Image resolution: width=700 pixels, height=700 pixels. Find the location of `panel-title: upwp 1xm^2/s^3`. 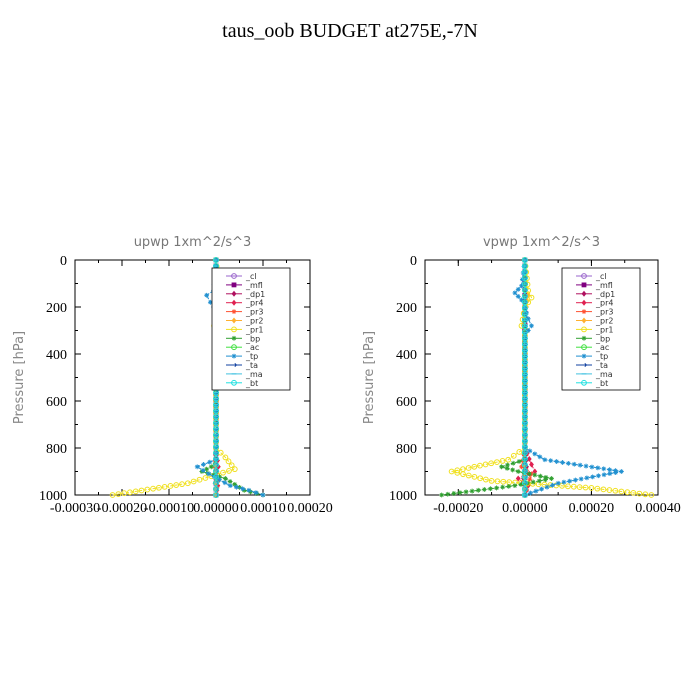

panel-title: upwp 1xm^2/s^3 is located at coordinates (193, 242).